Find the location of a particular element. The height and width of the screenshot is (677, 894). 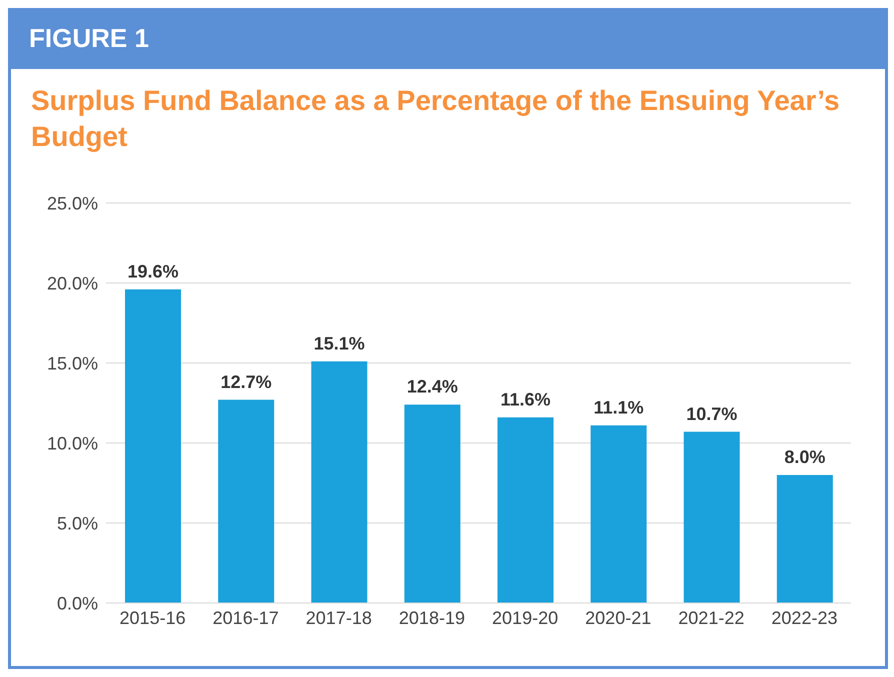

x-tick-label: 2020-21 is located at coordinates (618, 618).